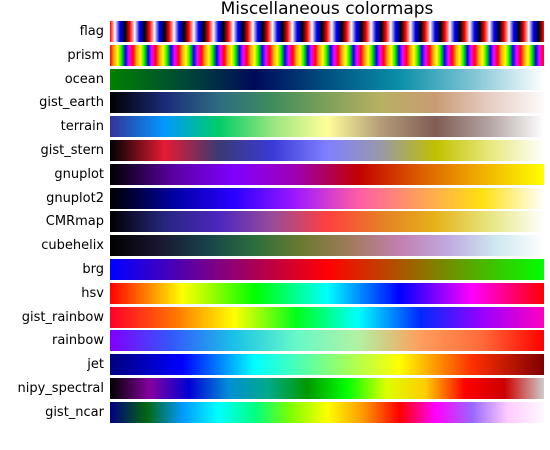 Image resolution: width=550 pixels, height=450 pixels. I want to click on colormap-row: ocean, so click(275, 80).